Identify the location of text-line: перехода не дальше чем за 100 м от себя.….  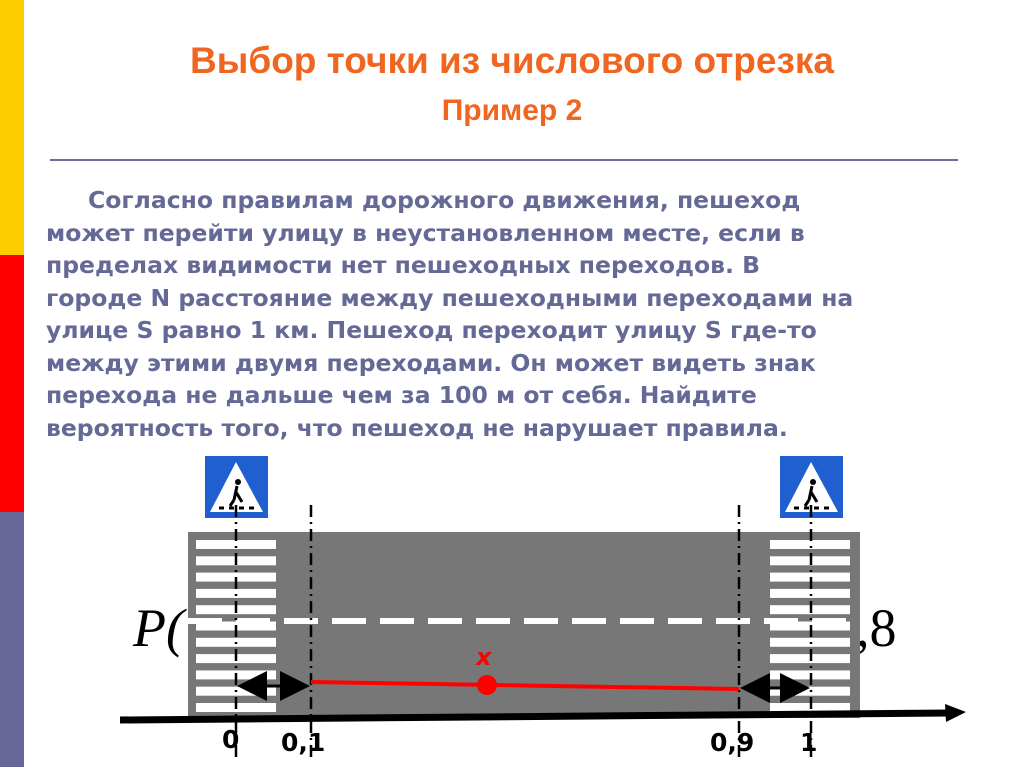
(401, 395).